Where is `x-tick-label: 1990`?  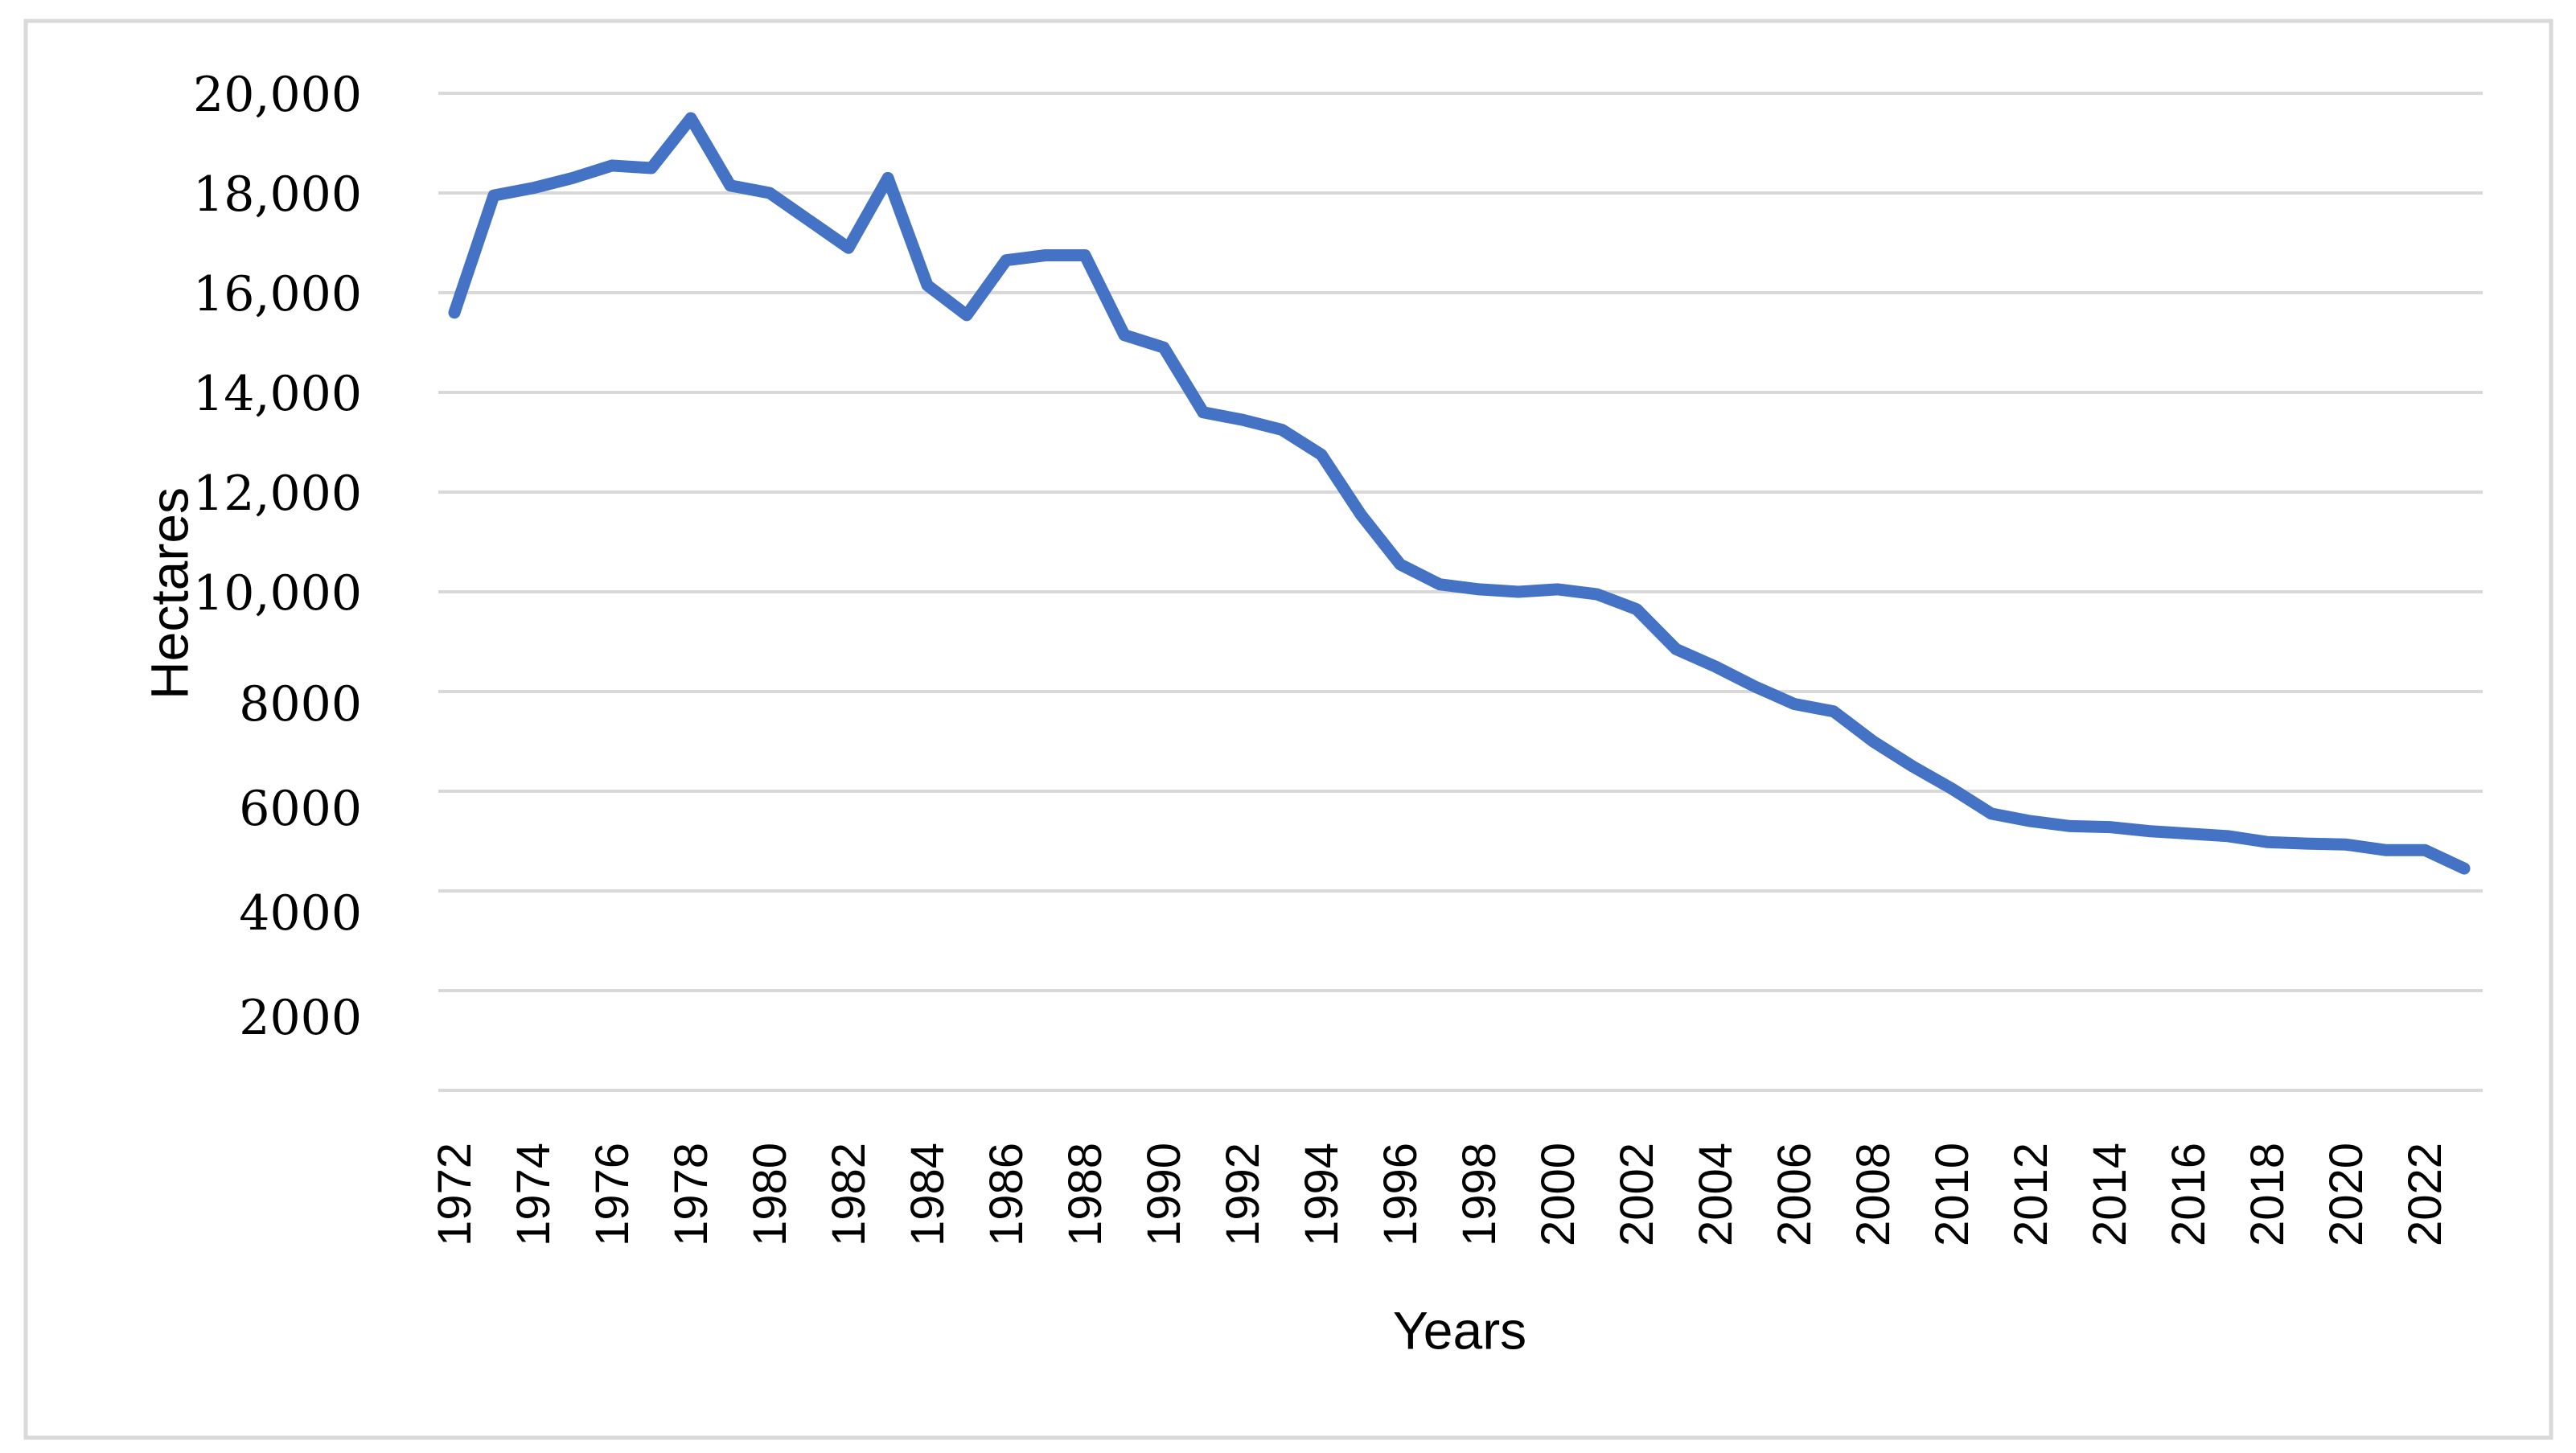 x-tick-label: 1990 is located at coordinates (1164, 1194).